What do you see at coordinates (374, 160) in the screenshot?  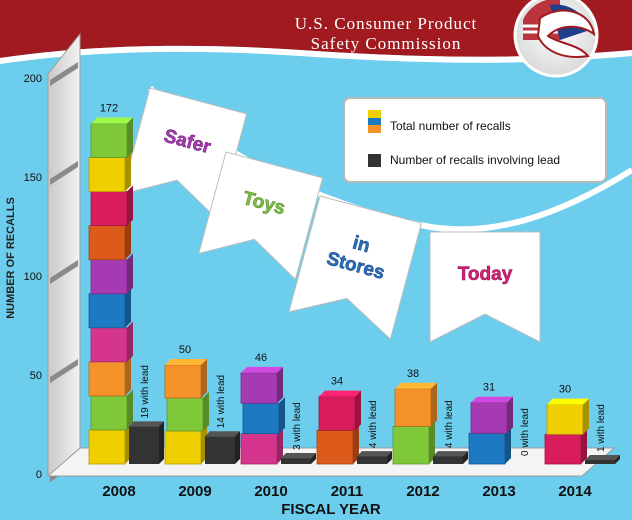 I see `legend-swatch-lead` at bounding box center [374, 160].